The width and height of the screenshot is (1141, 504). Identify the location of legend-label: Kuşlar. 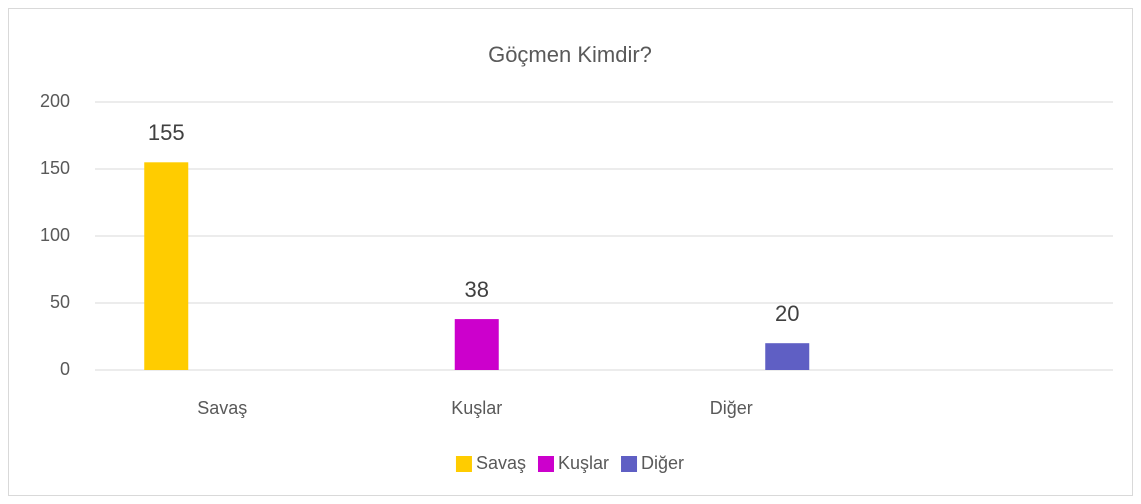
(583, 463).